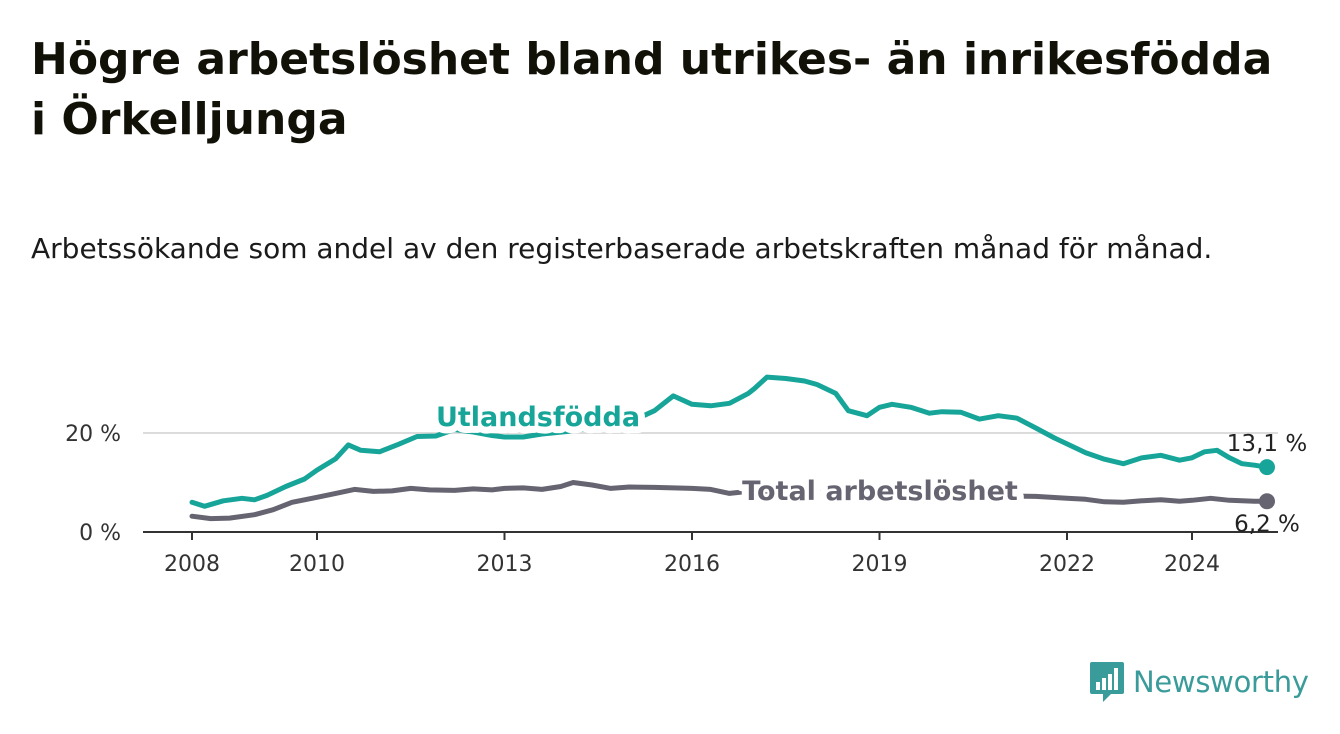 The width and height of the screenshot is (1340, 734). Describe the element at coordinates (1267, 467) in the screenshot. I see `end-marker-utlandsfodda` at that location.